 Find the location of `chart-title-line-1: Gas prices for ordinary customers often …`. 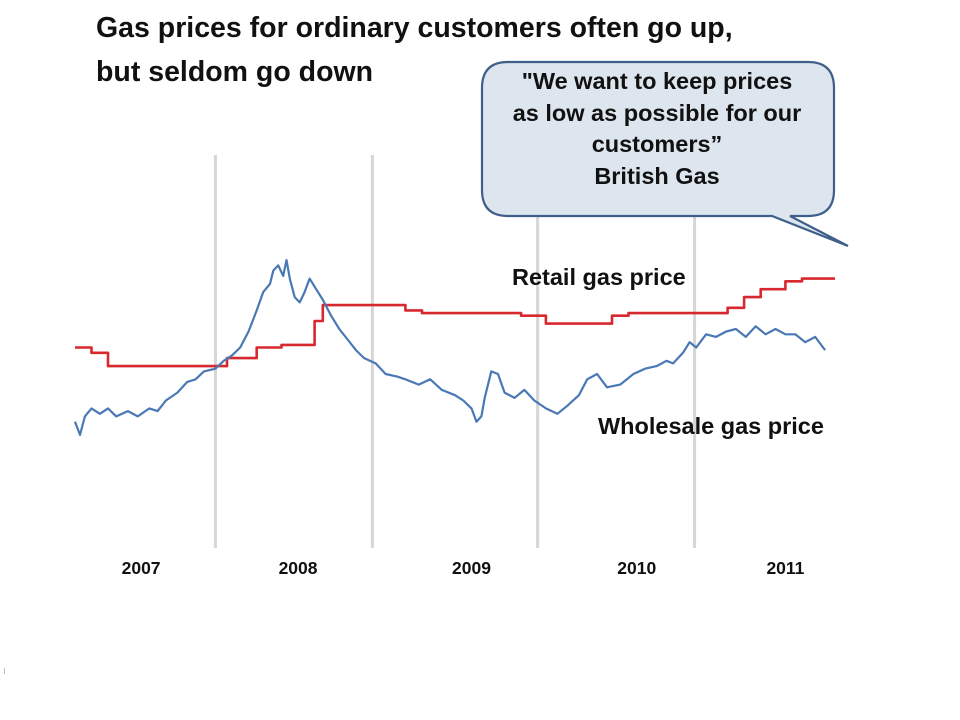

chart-title-line-1: Gas prices for ordinary customers often … is located at coordinates (414, 28).